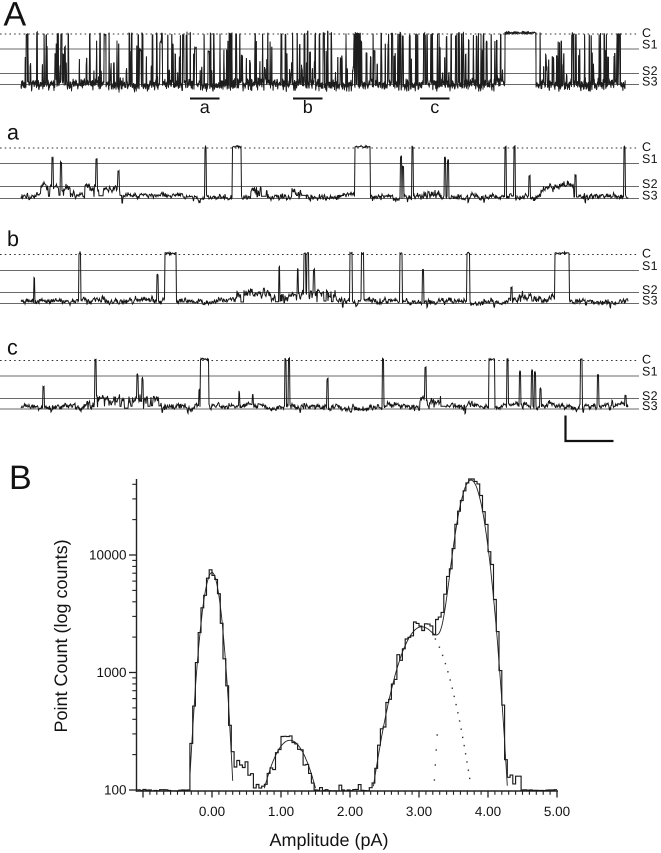 The height and width of the screenshot is (853, 661). I want to click on svg-text: Point Count (log counts), so click(61, 635).